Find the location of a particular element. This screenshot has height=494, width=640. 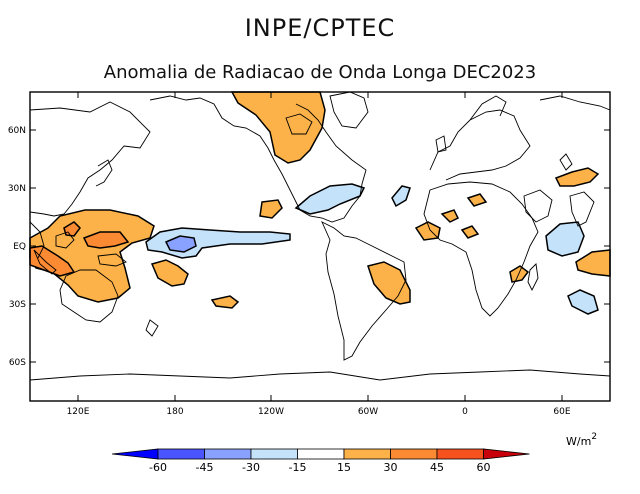

colorbar-arrow-low is located at coordinates (135, 454).